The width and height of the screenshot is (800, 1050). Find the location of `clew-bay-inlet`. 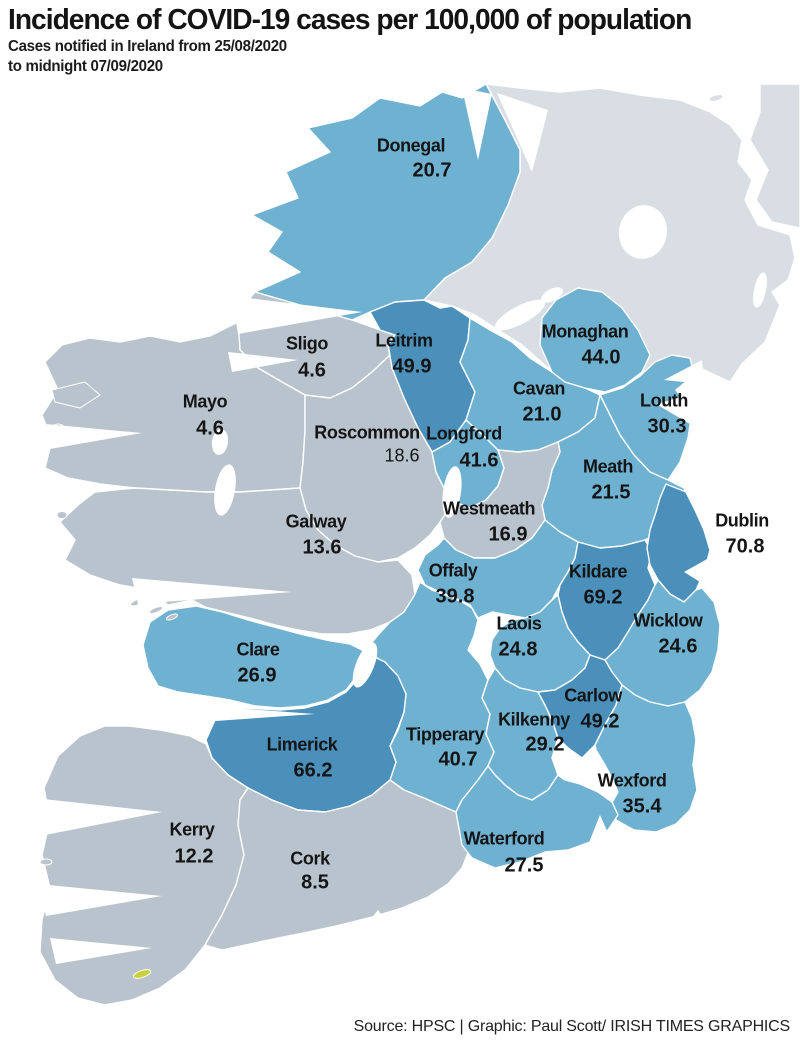

clew-bay-inlet is located at coordinates (93, 436).